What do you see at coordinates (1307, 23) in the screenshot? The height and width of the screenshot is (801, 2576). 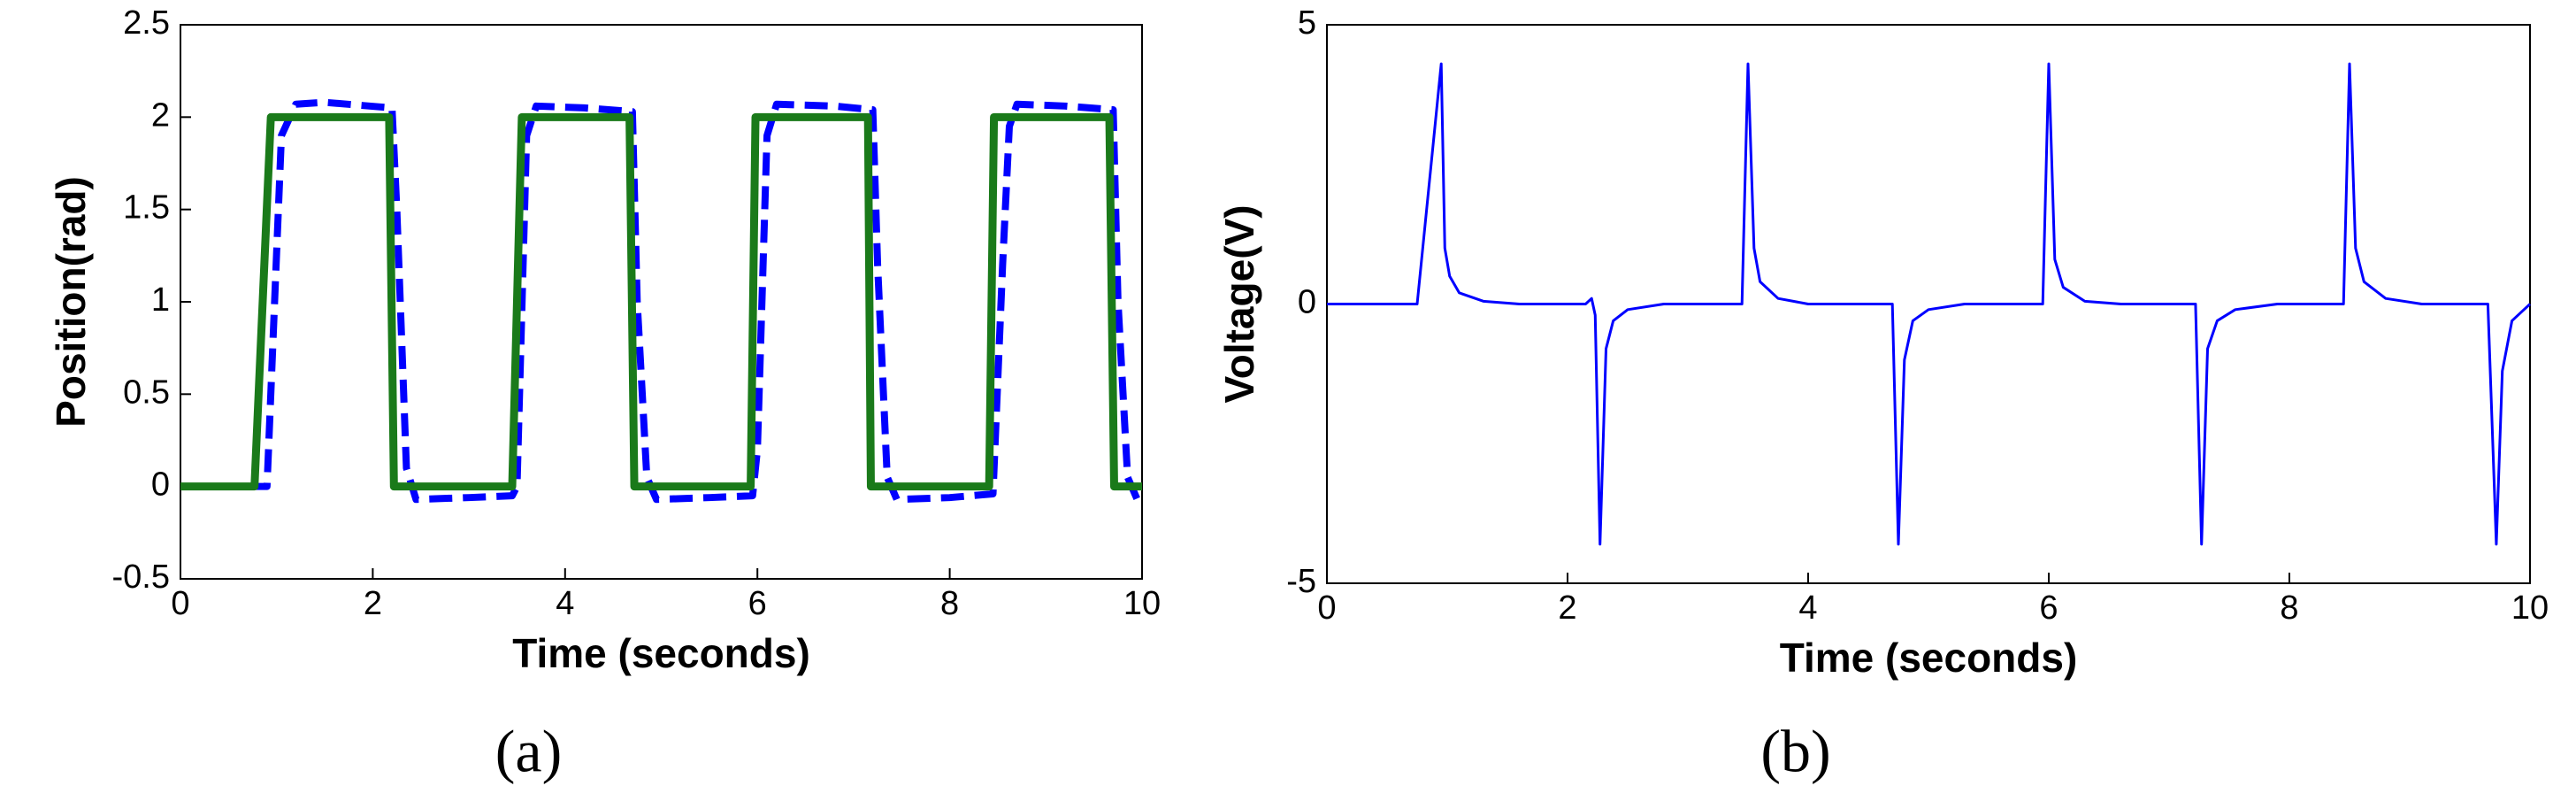 I see `y-tick-label: 5` at bounding box center [1307, 23].